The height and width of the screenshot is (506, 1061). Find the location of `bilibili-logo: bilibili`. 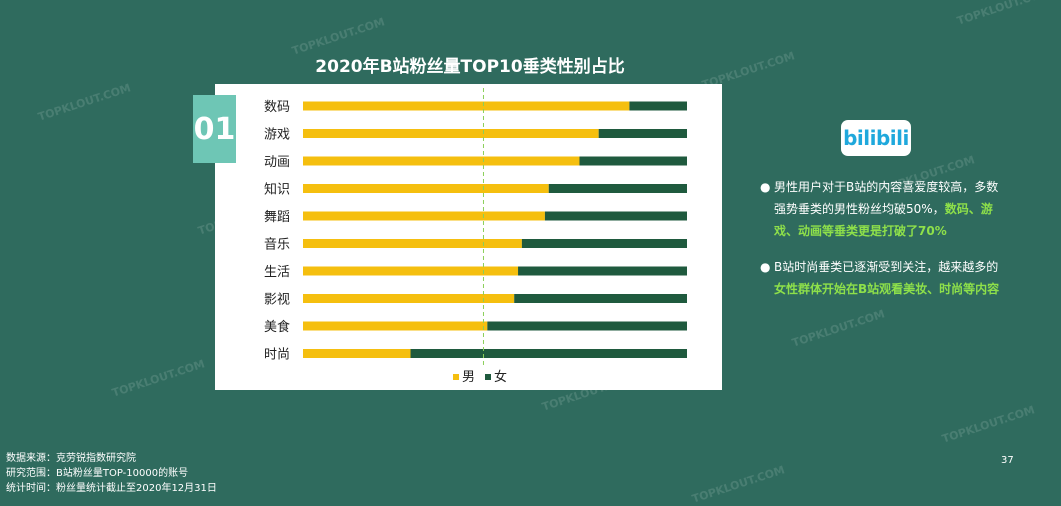

bilibili-logo: bilibili is located at coordinates (876, 138).